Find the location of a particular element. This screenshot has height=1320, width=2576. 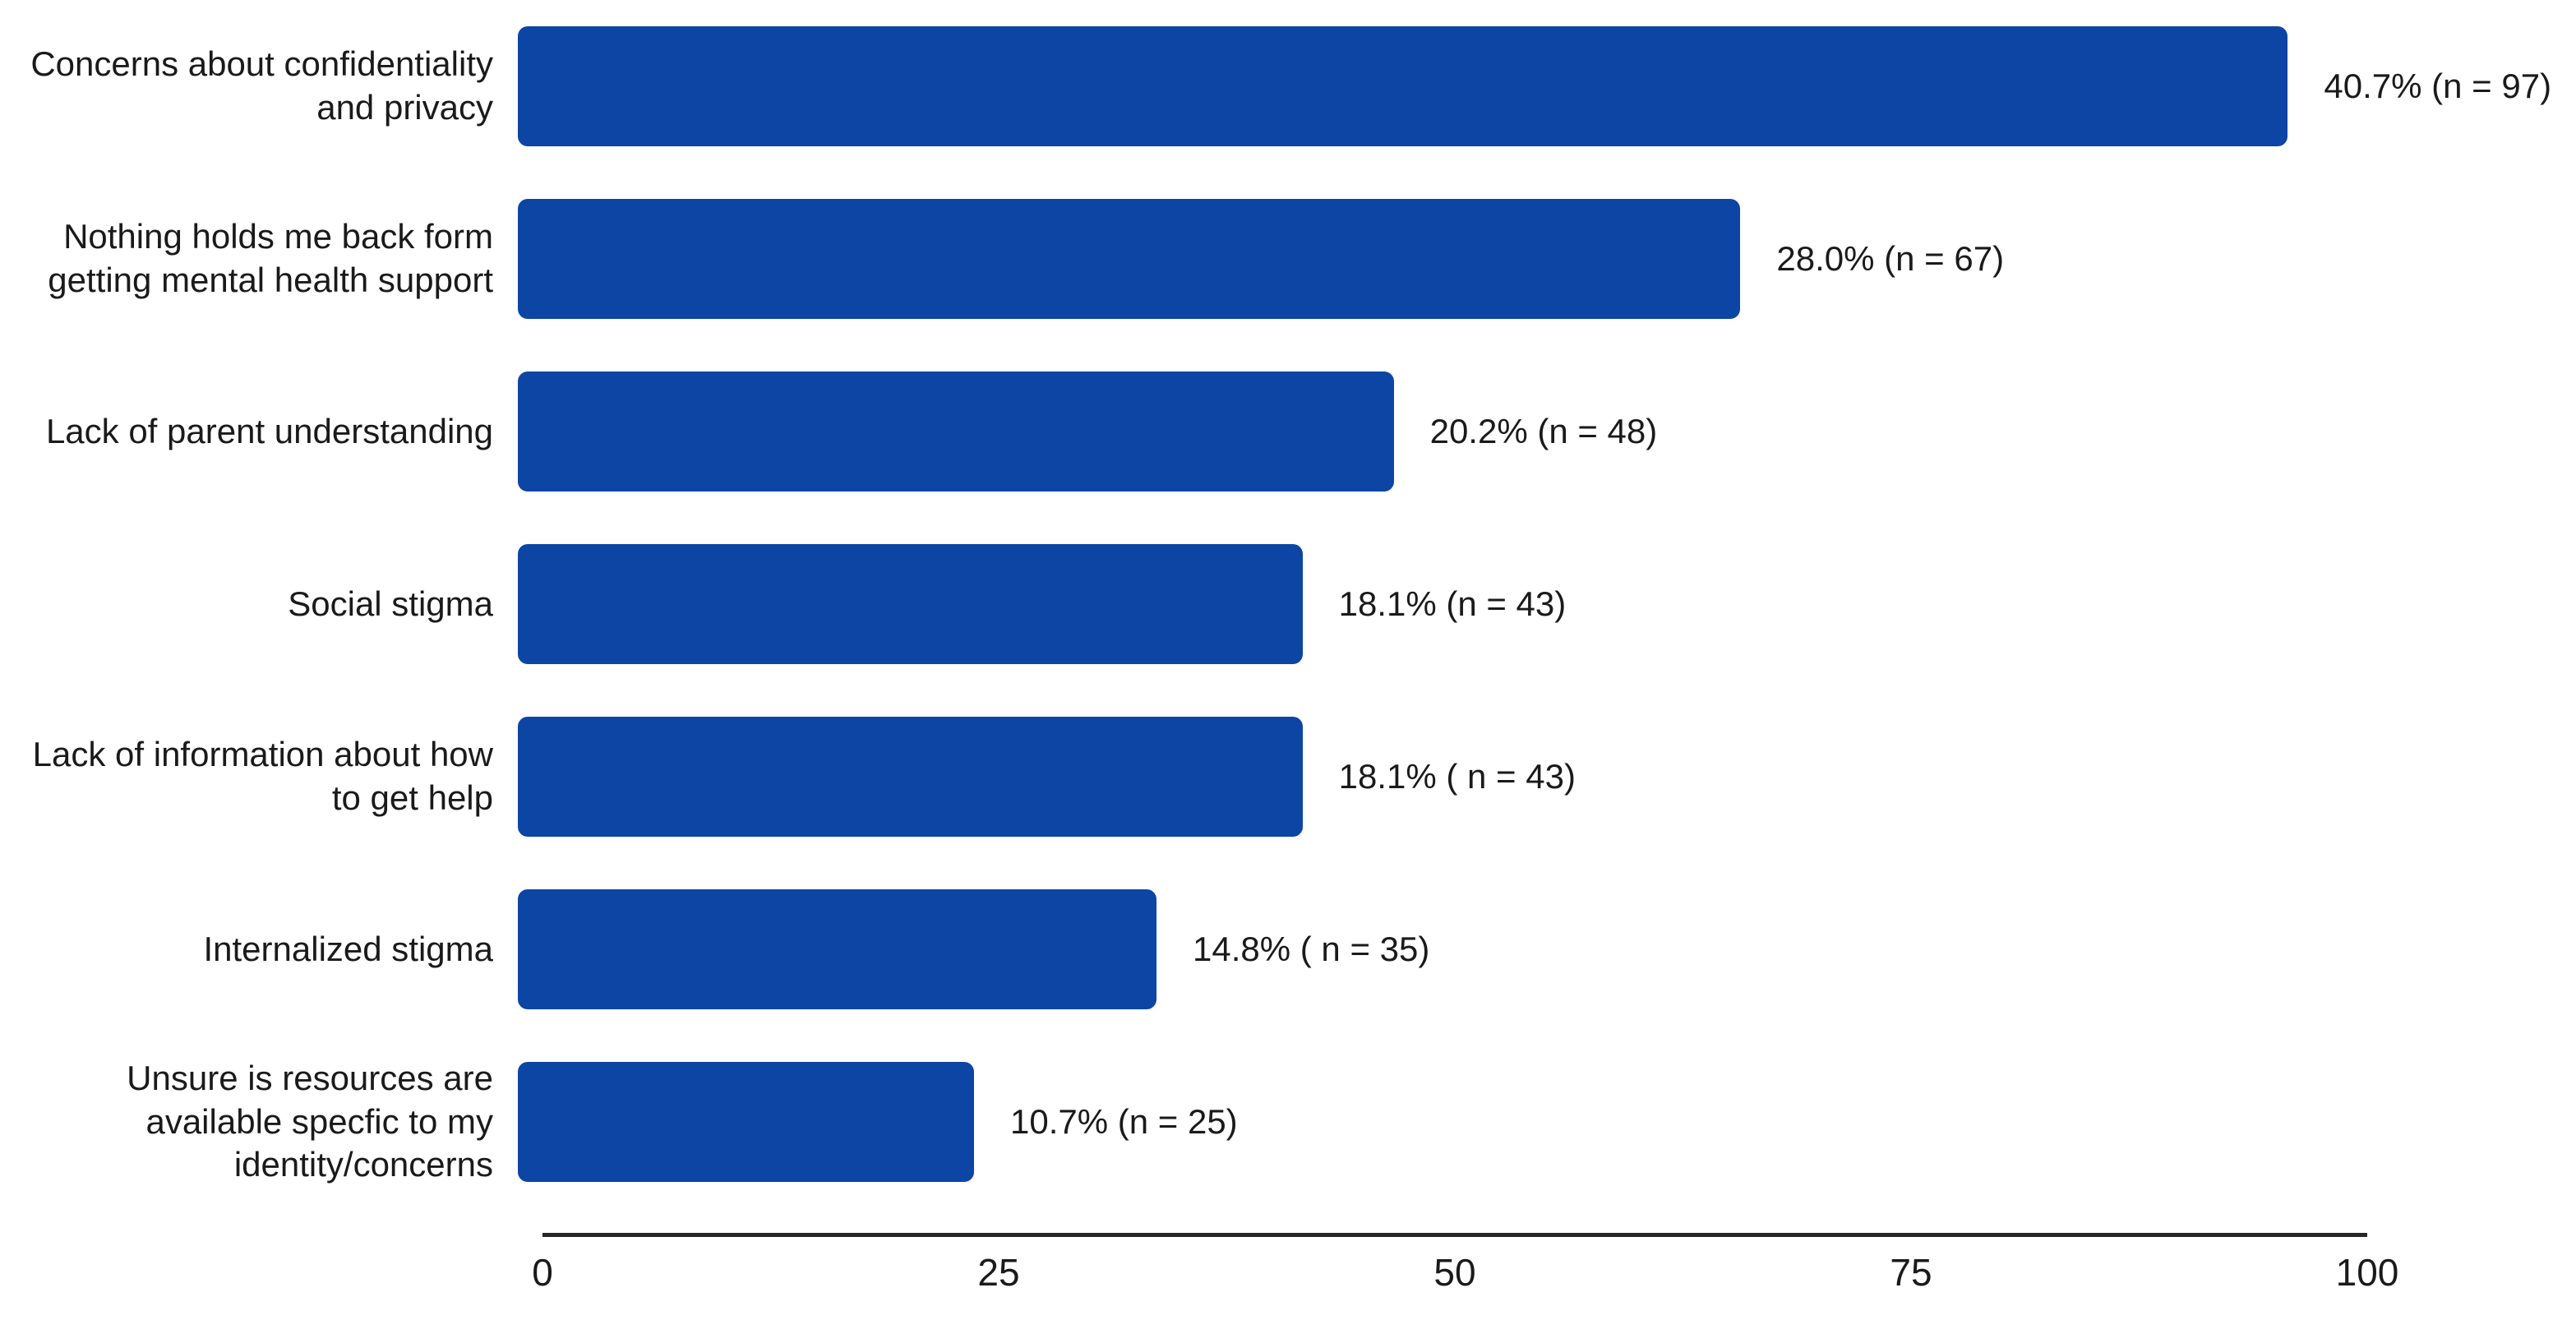

x-tick-label: 25 is located at coordinates (999, 1272).